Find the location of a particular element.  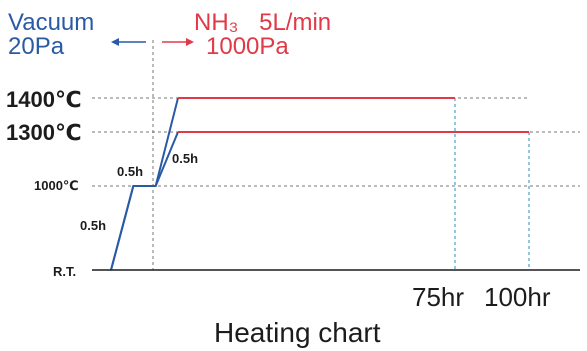

nitriding-gas: NH₃ is located at coordinates (216, 22).